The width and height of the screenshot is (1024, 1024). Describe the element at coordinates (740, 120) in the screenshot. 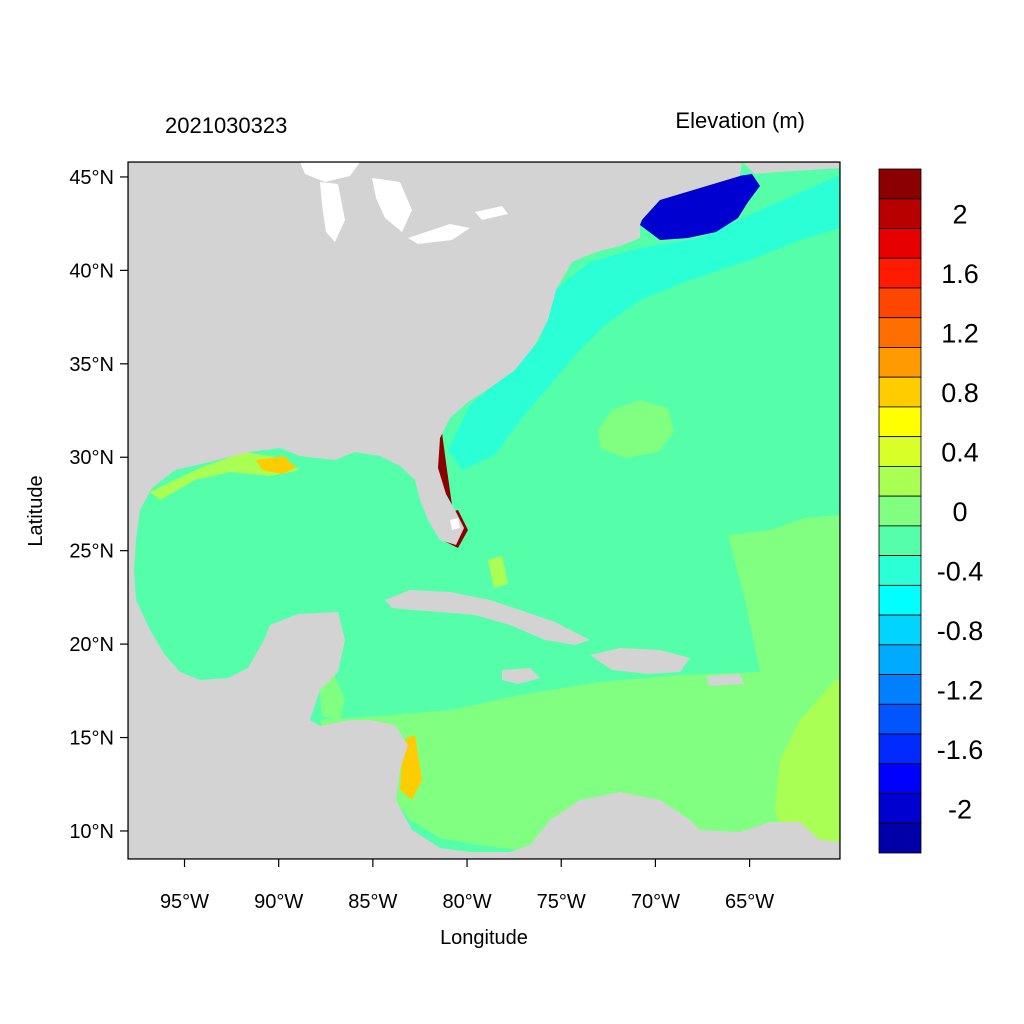

I see `variable-title: Elevation (m)` at that location.